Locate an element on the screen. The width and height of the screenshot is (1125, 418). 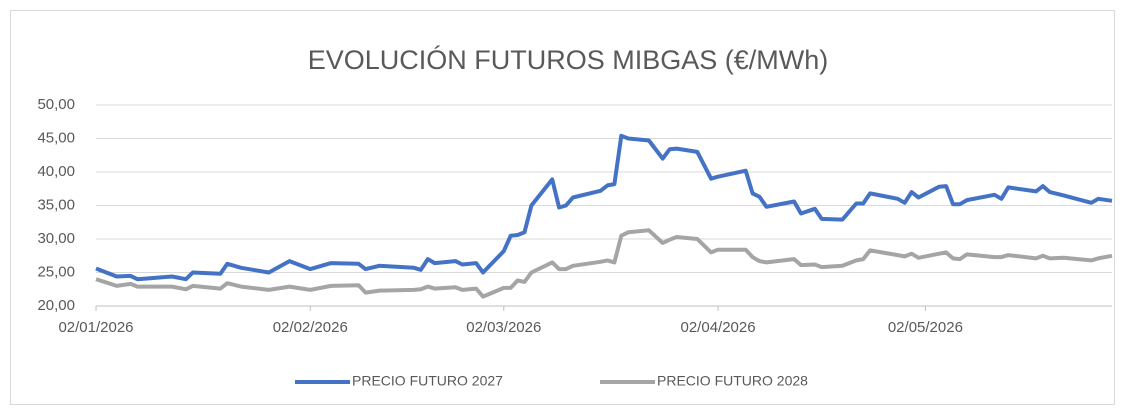
y-tick-label: 30,00 is located at coordinates (56, 238).